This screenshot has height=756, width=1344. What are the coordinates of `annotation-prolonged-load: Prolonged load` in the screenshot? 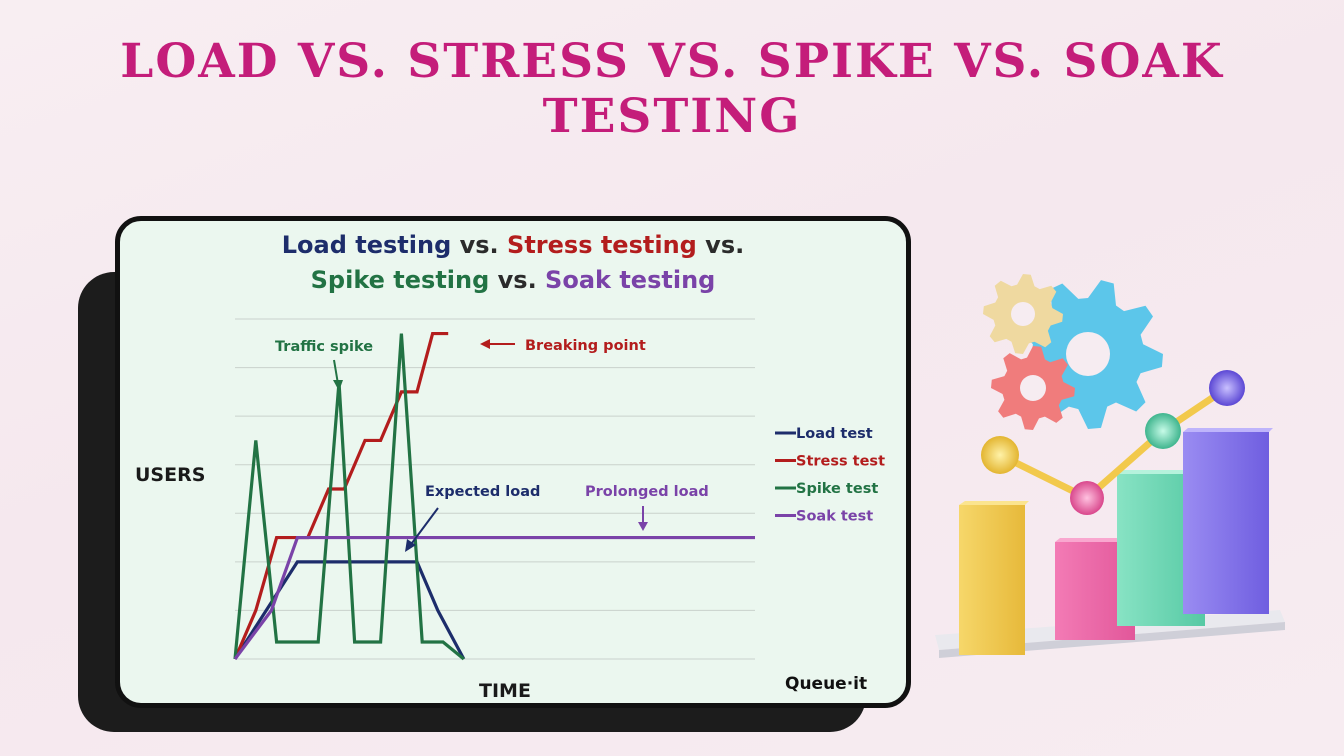 It's located at (647, 492).